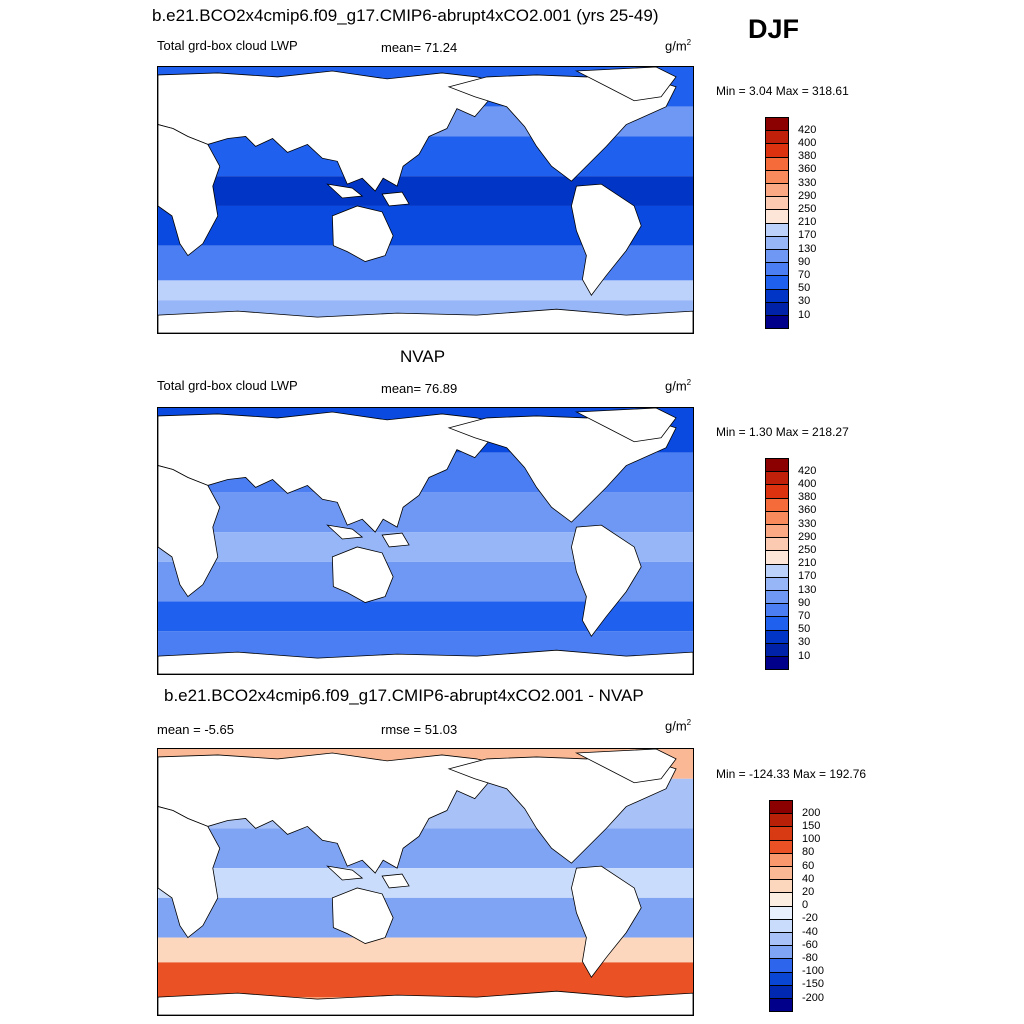 The height and width of the screenshot is (1024, 1024). I want to click on colorbar-tick-label: 200, so click(811, 812).